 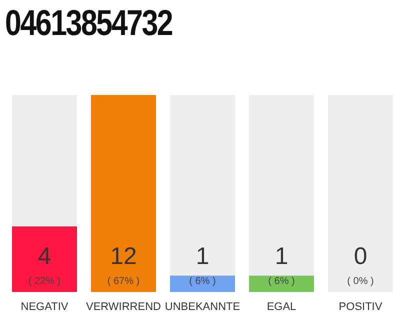 What do you see at coordinates (123, 256) in the screenshot?
I see `data-label: 12` at bounding box center [123, 256].